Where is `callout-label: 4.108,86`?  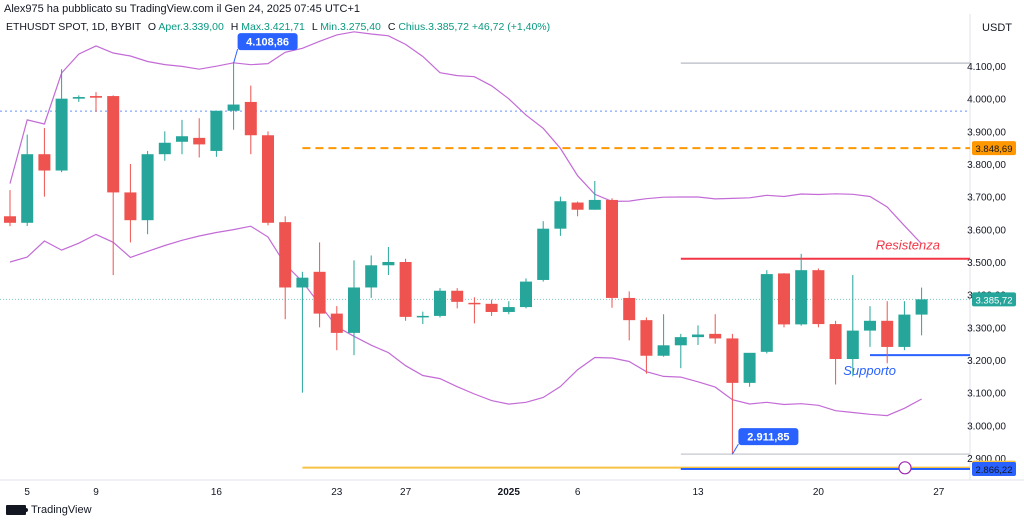
callout-label: 4.108,86 is located at coordinates (267, 43).